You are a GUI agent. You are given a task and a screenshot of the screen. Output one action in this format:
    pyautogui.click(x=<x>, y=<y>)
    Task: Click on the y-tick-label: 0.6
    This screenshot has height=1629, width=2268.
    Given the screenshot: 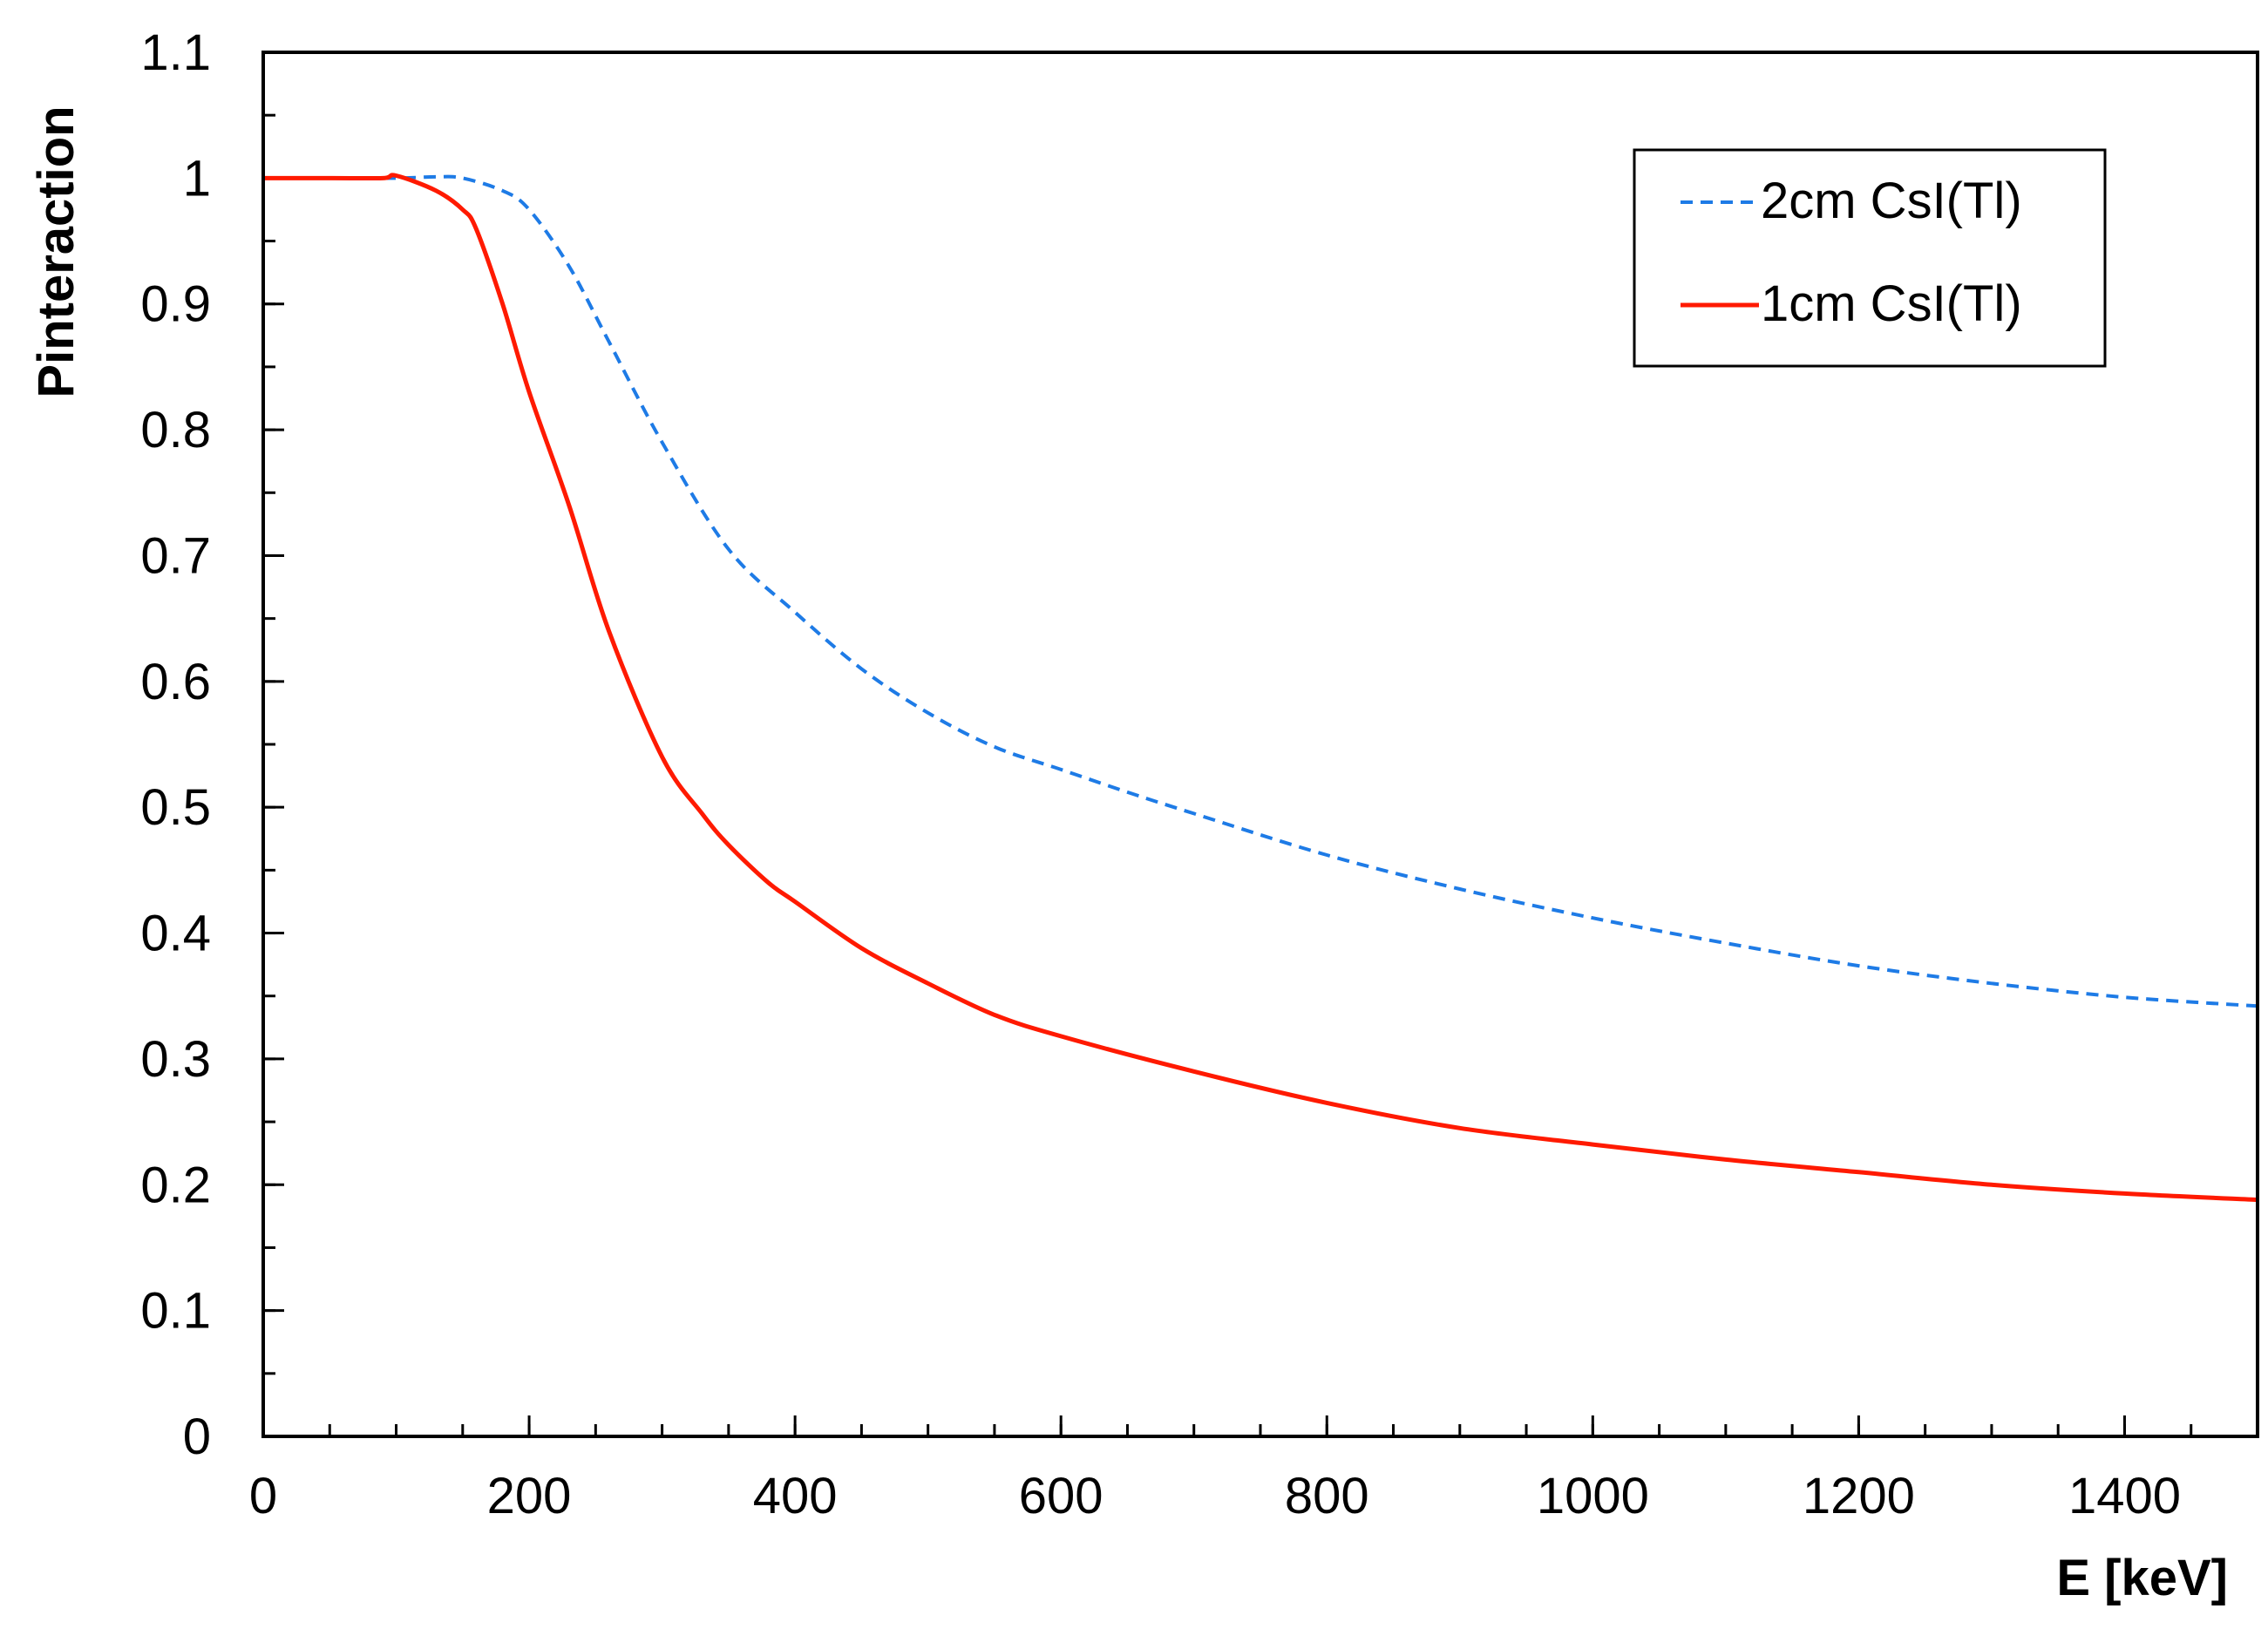 What is the action you would take?
    pyautogui.click(x=175, y=682)
    